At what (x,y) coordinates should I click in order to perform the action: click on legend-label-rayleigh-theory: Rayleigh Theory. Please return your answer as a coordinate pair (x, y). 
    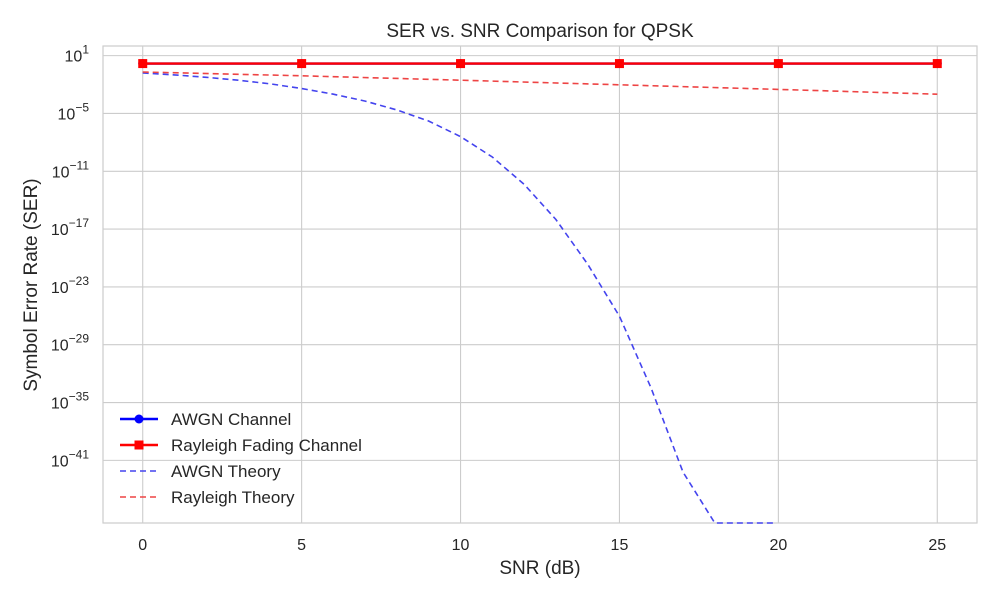
    Looking at the image, I should click on (233, 497).